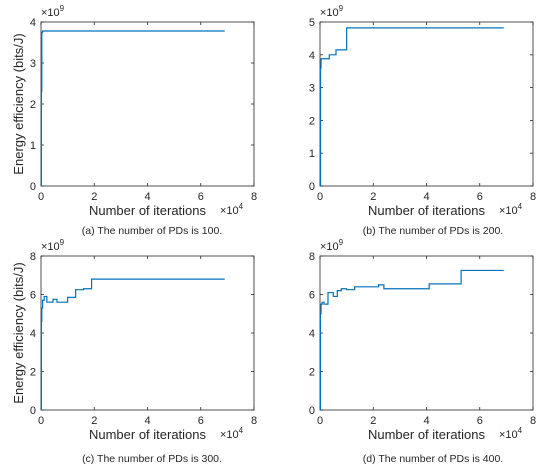 The height and width of the screenshot is (474, 550). What do you see at coordinates (433, 231) in the screenshot?
I see `subfigure-caption: (b) The number of PDs is 200.` at bounding box center [433, 231].